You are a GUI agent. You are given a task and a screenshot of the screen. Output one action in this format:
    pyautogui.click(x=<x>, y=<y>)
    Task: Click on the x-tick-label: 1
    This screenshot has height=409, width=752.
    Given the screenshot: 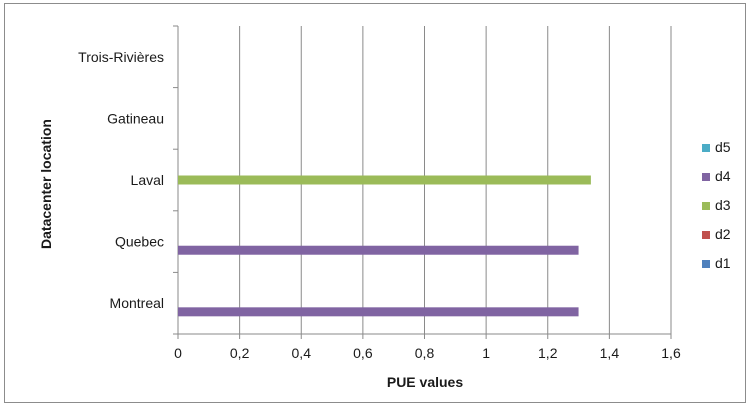 What is the action you would take?
    pyautogui.click(x=486, y=353)
    